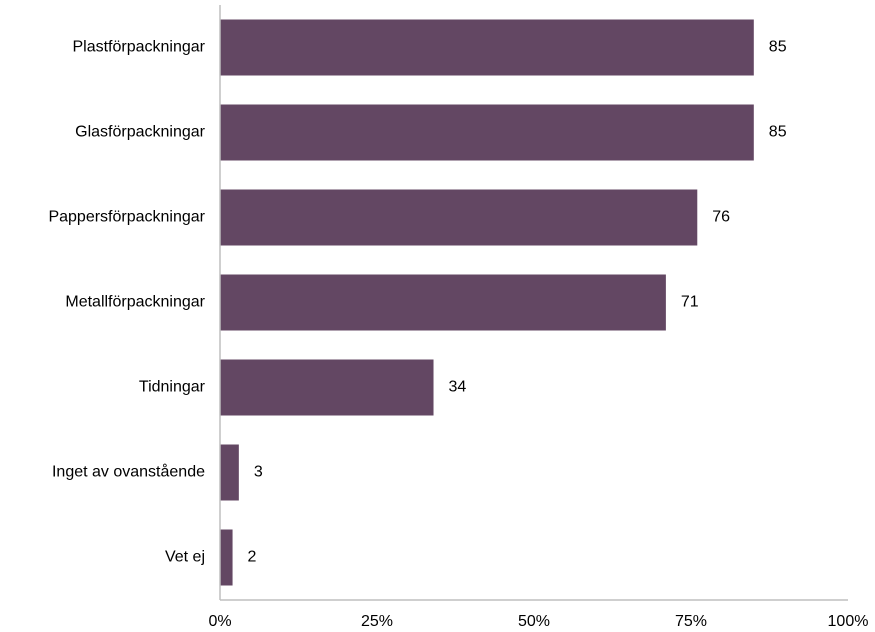  Describe the element at coordinates (258, 472) in the screenshot. I see `value-label-5: 3` at that location.